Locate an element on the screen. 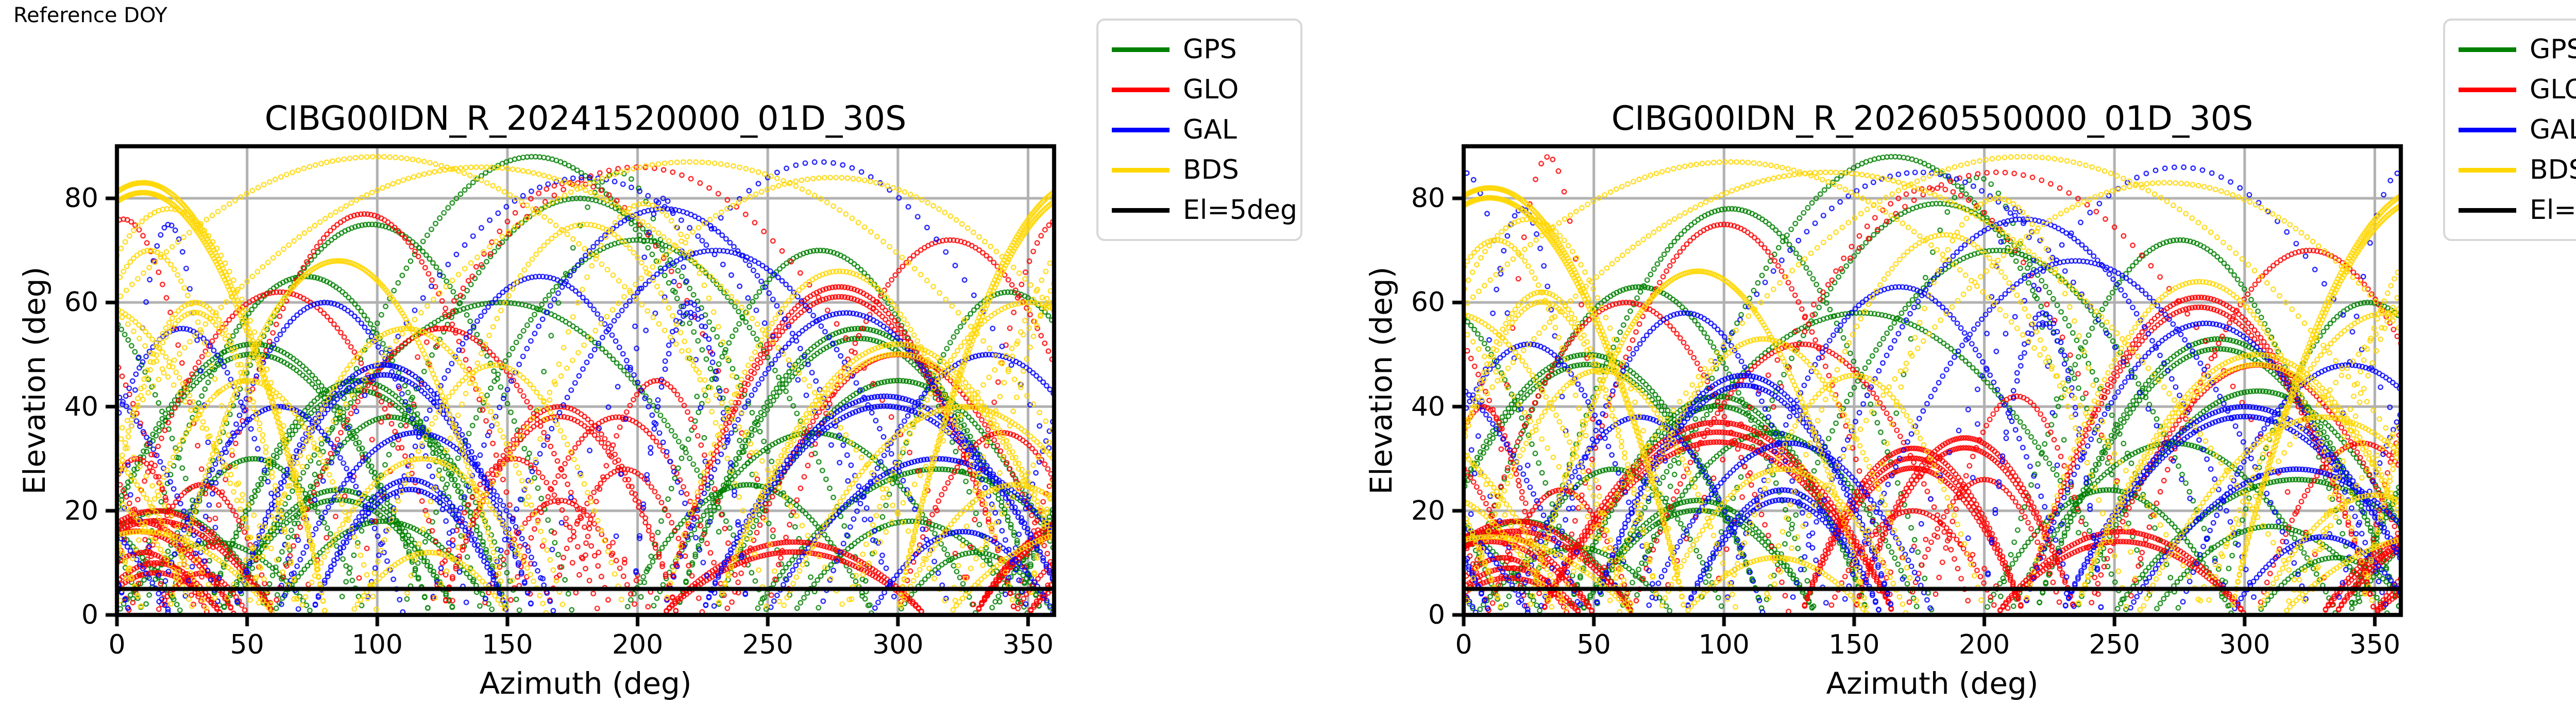 This screenshot has width=2576, height=720. plot1-x-tick-label: 200 is located at coordinates (638, 644).